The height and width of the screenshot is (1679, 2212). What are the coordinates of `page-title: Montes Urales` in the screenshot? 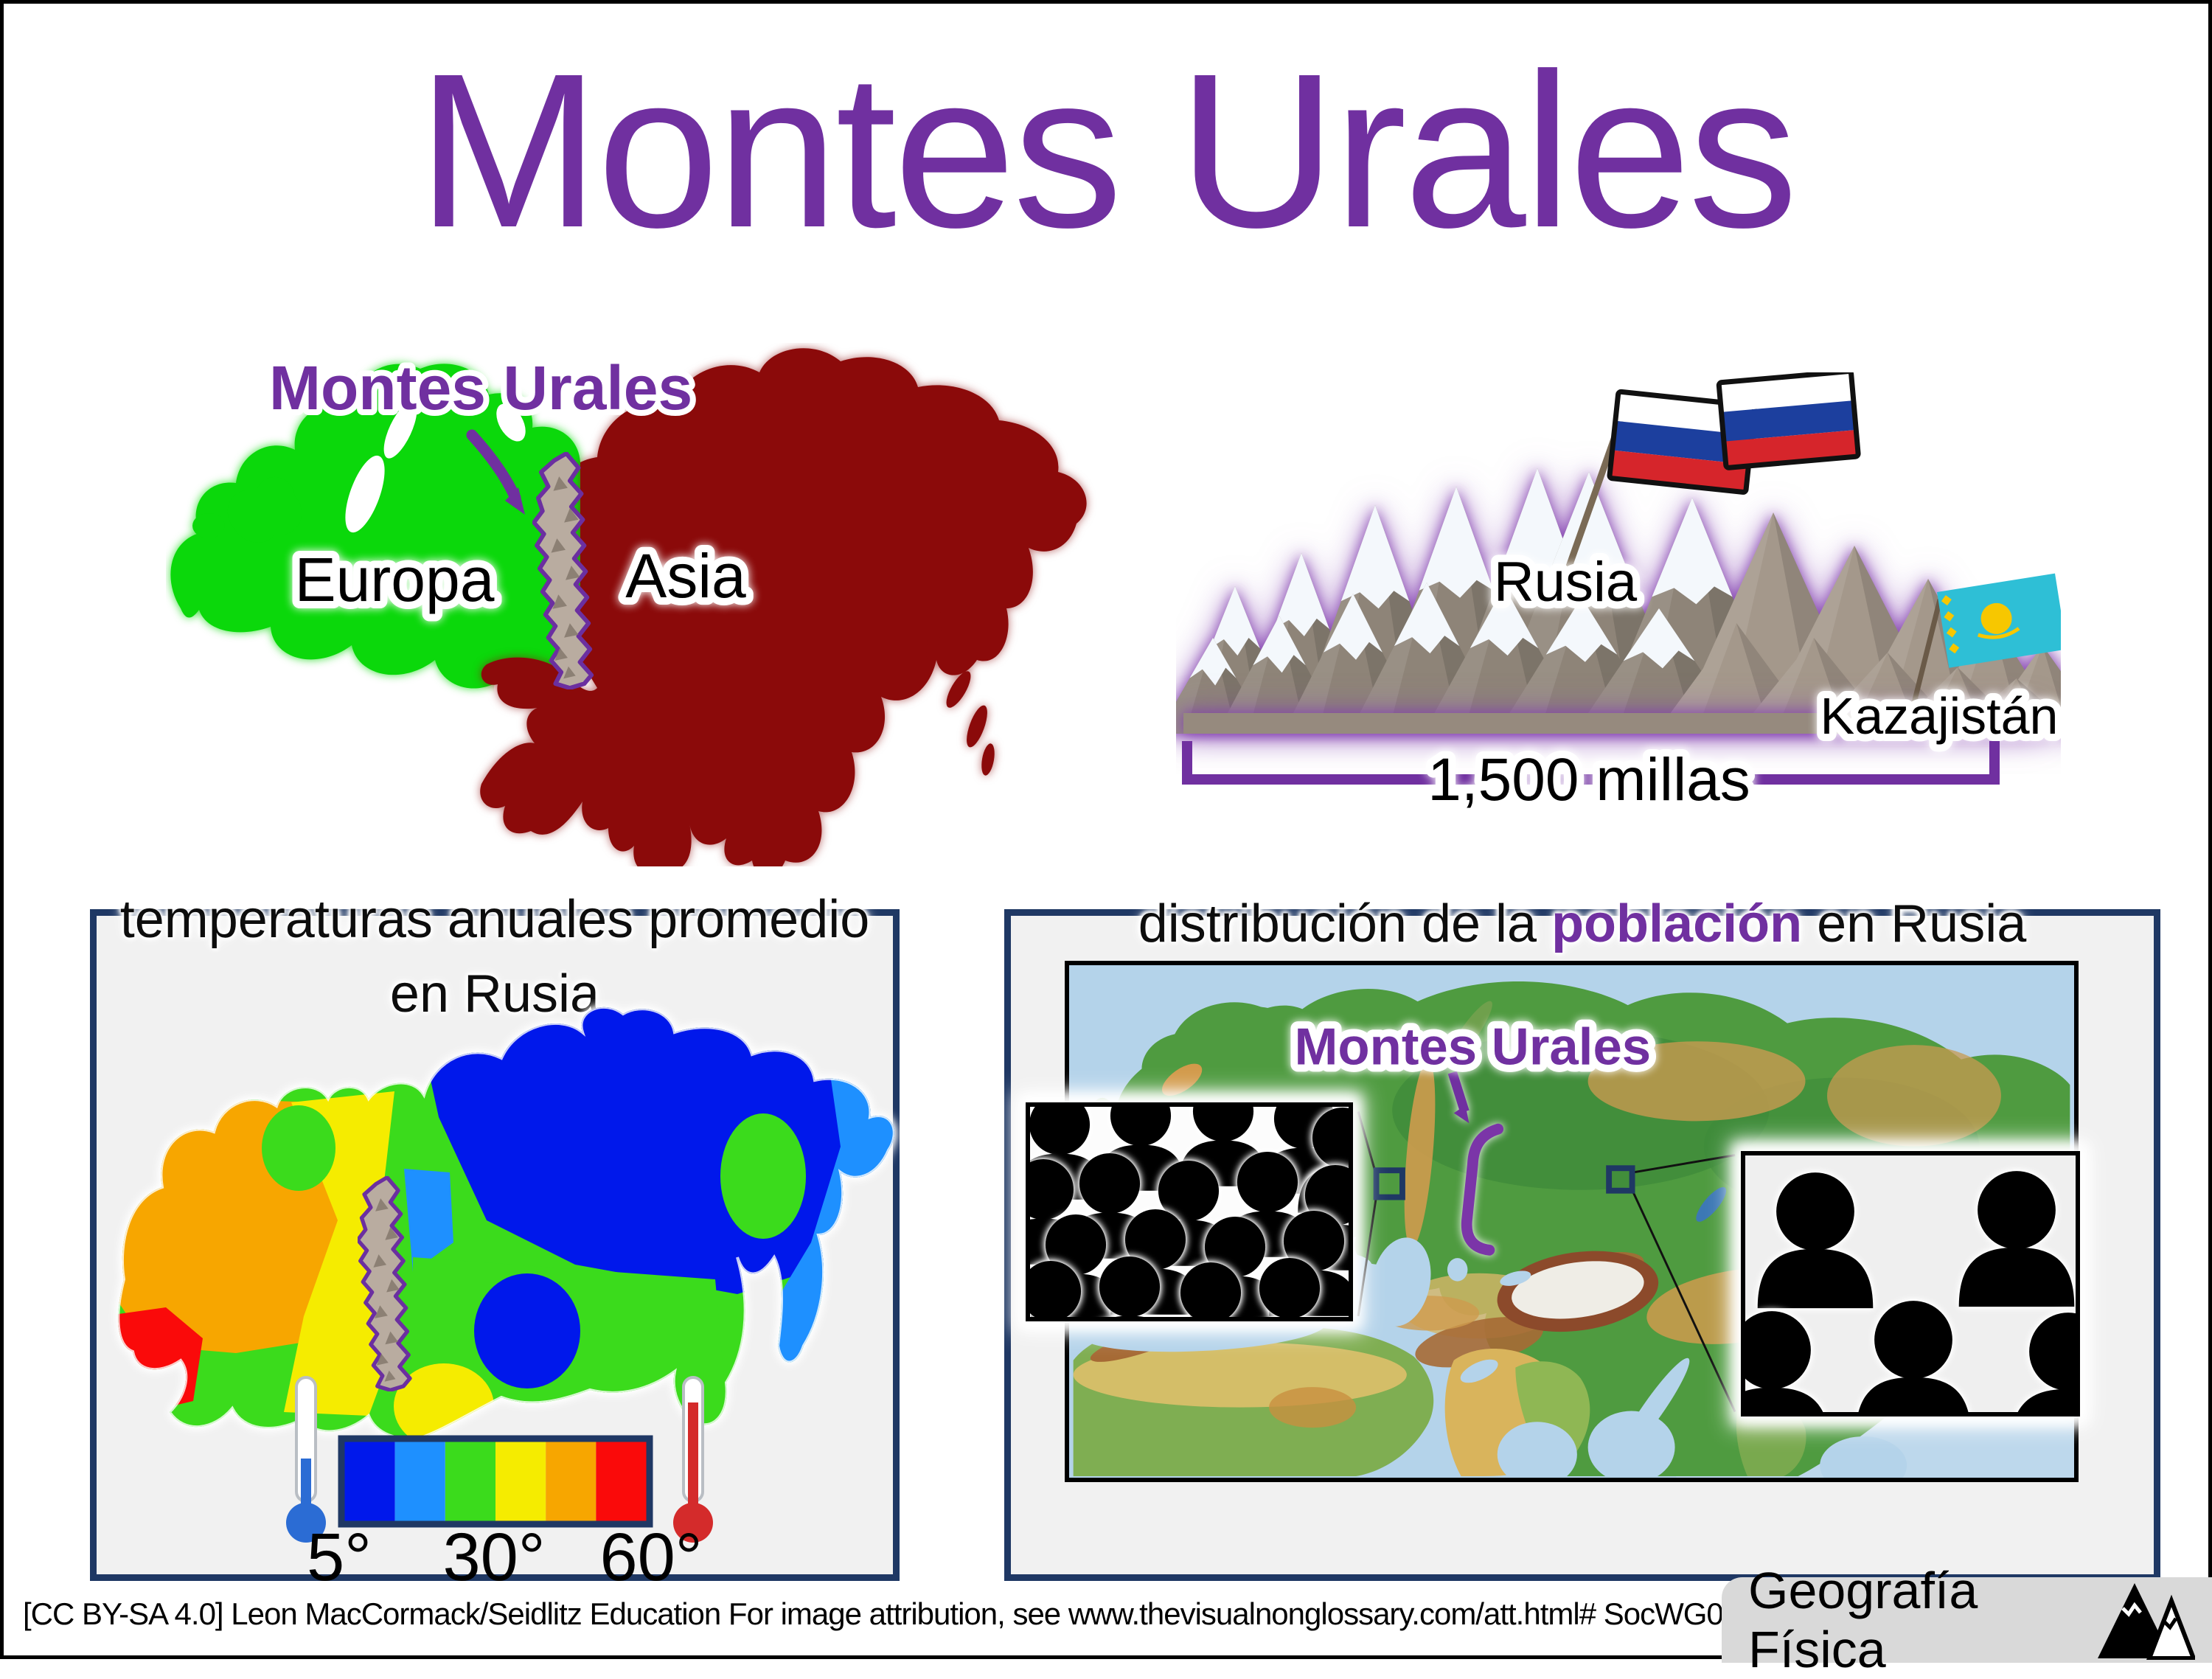 It's located at (1107, 151).